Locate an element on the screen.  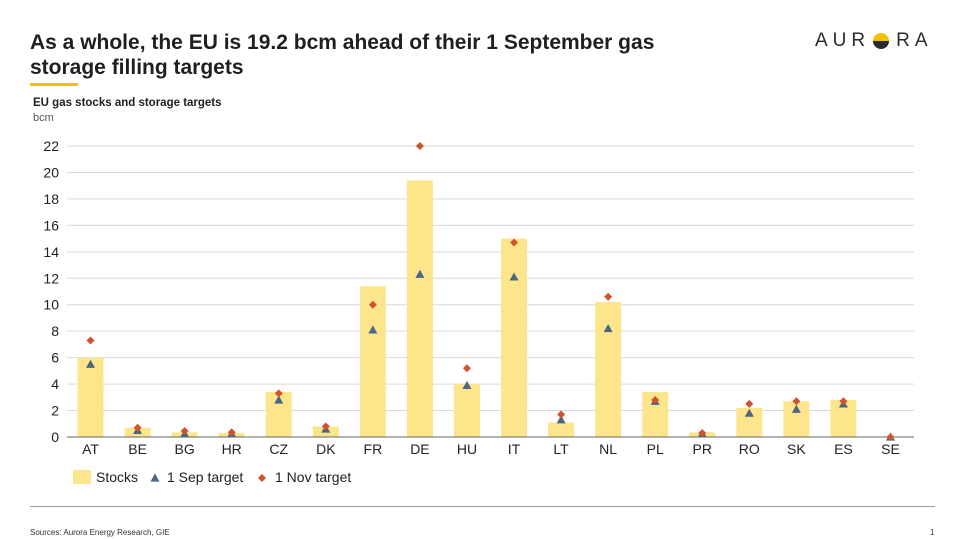
y-tick-label: 20 is located at coordinates (51, 172).